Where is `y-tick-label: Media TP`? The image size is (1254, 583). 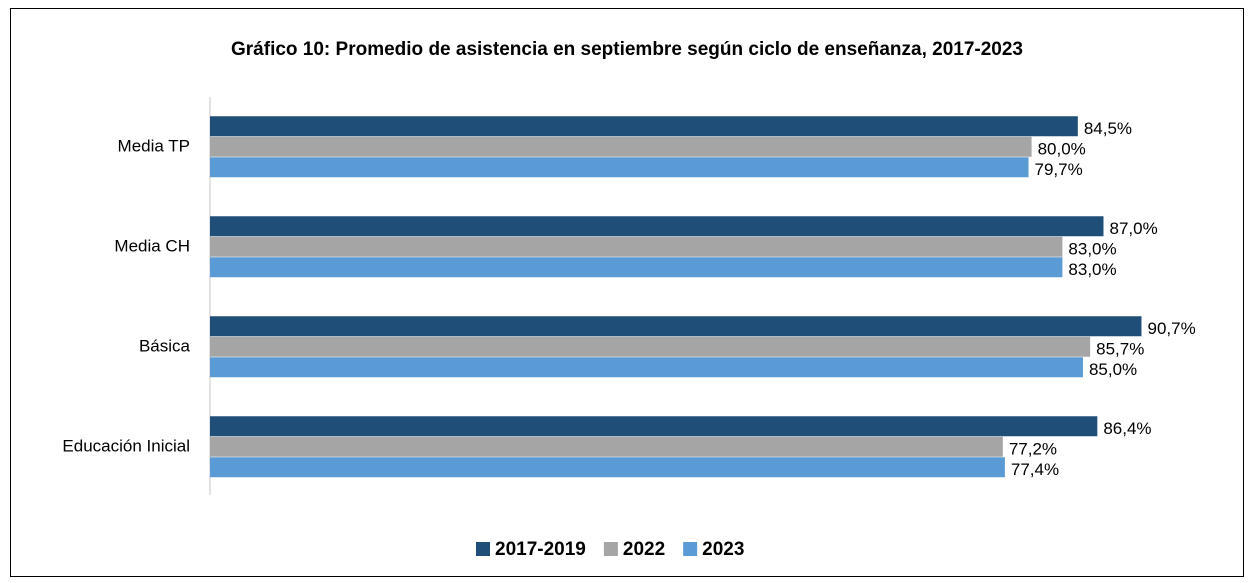 y-tick-label: Media TP is located at coordinates (154, 145).